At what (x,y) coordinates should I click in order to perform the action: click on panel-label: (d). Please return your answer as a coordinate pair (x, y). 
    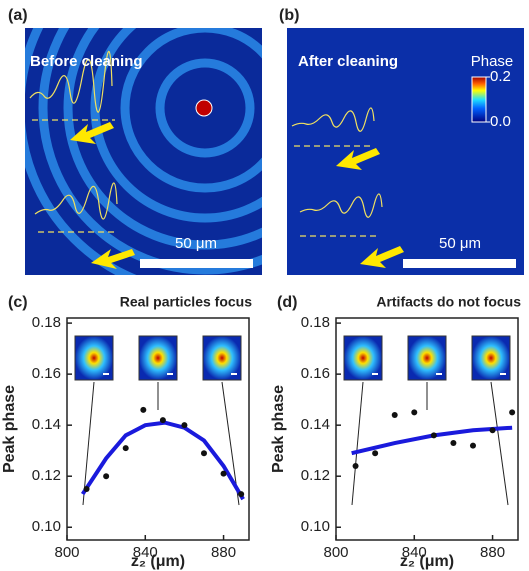
    Looking at the image, I should click on (287, 302).